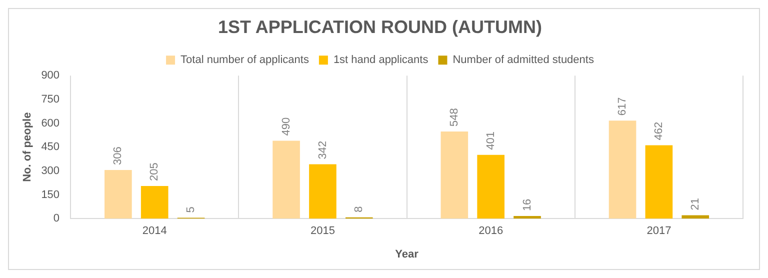  What do you see at coordinates (245, 60) in the screenshot?
I see `legend-label: Total number of applicants` at bounding box center [245, 60].